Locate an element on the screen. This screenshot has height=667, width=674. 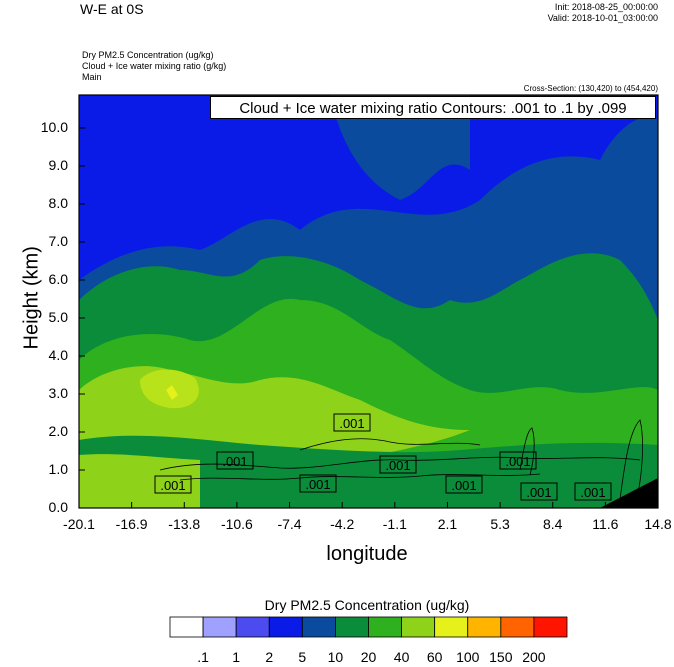
y-tick-label: 8.0 is located at coordinates (58, 203).